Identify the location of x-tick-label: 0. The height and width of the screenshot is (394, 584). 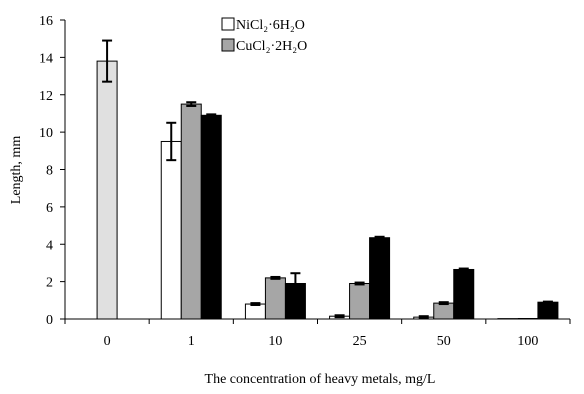
(107, 341).